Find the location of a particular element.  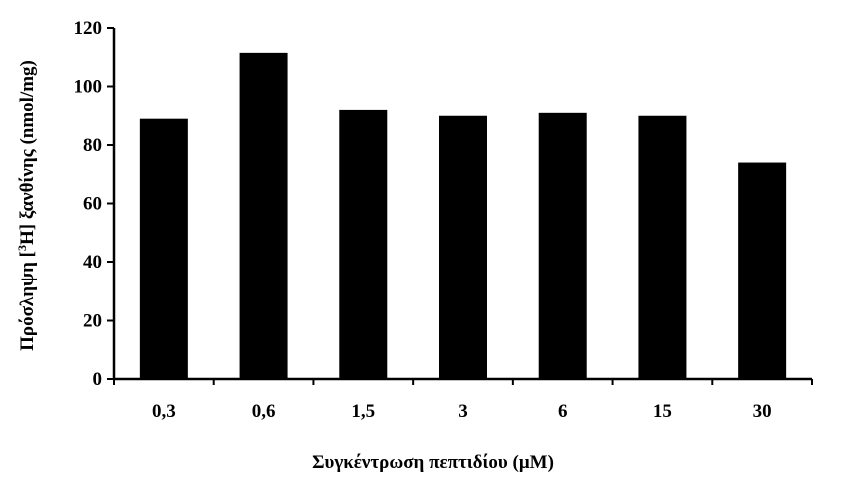

y-axis-title: Πρόσληψη [3H] ξανθίνης (nmol/mg) is located at coordinates (26, 205).